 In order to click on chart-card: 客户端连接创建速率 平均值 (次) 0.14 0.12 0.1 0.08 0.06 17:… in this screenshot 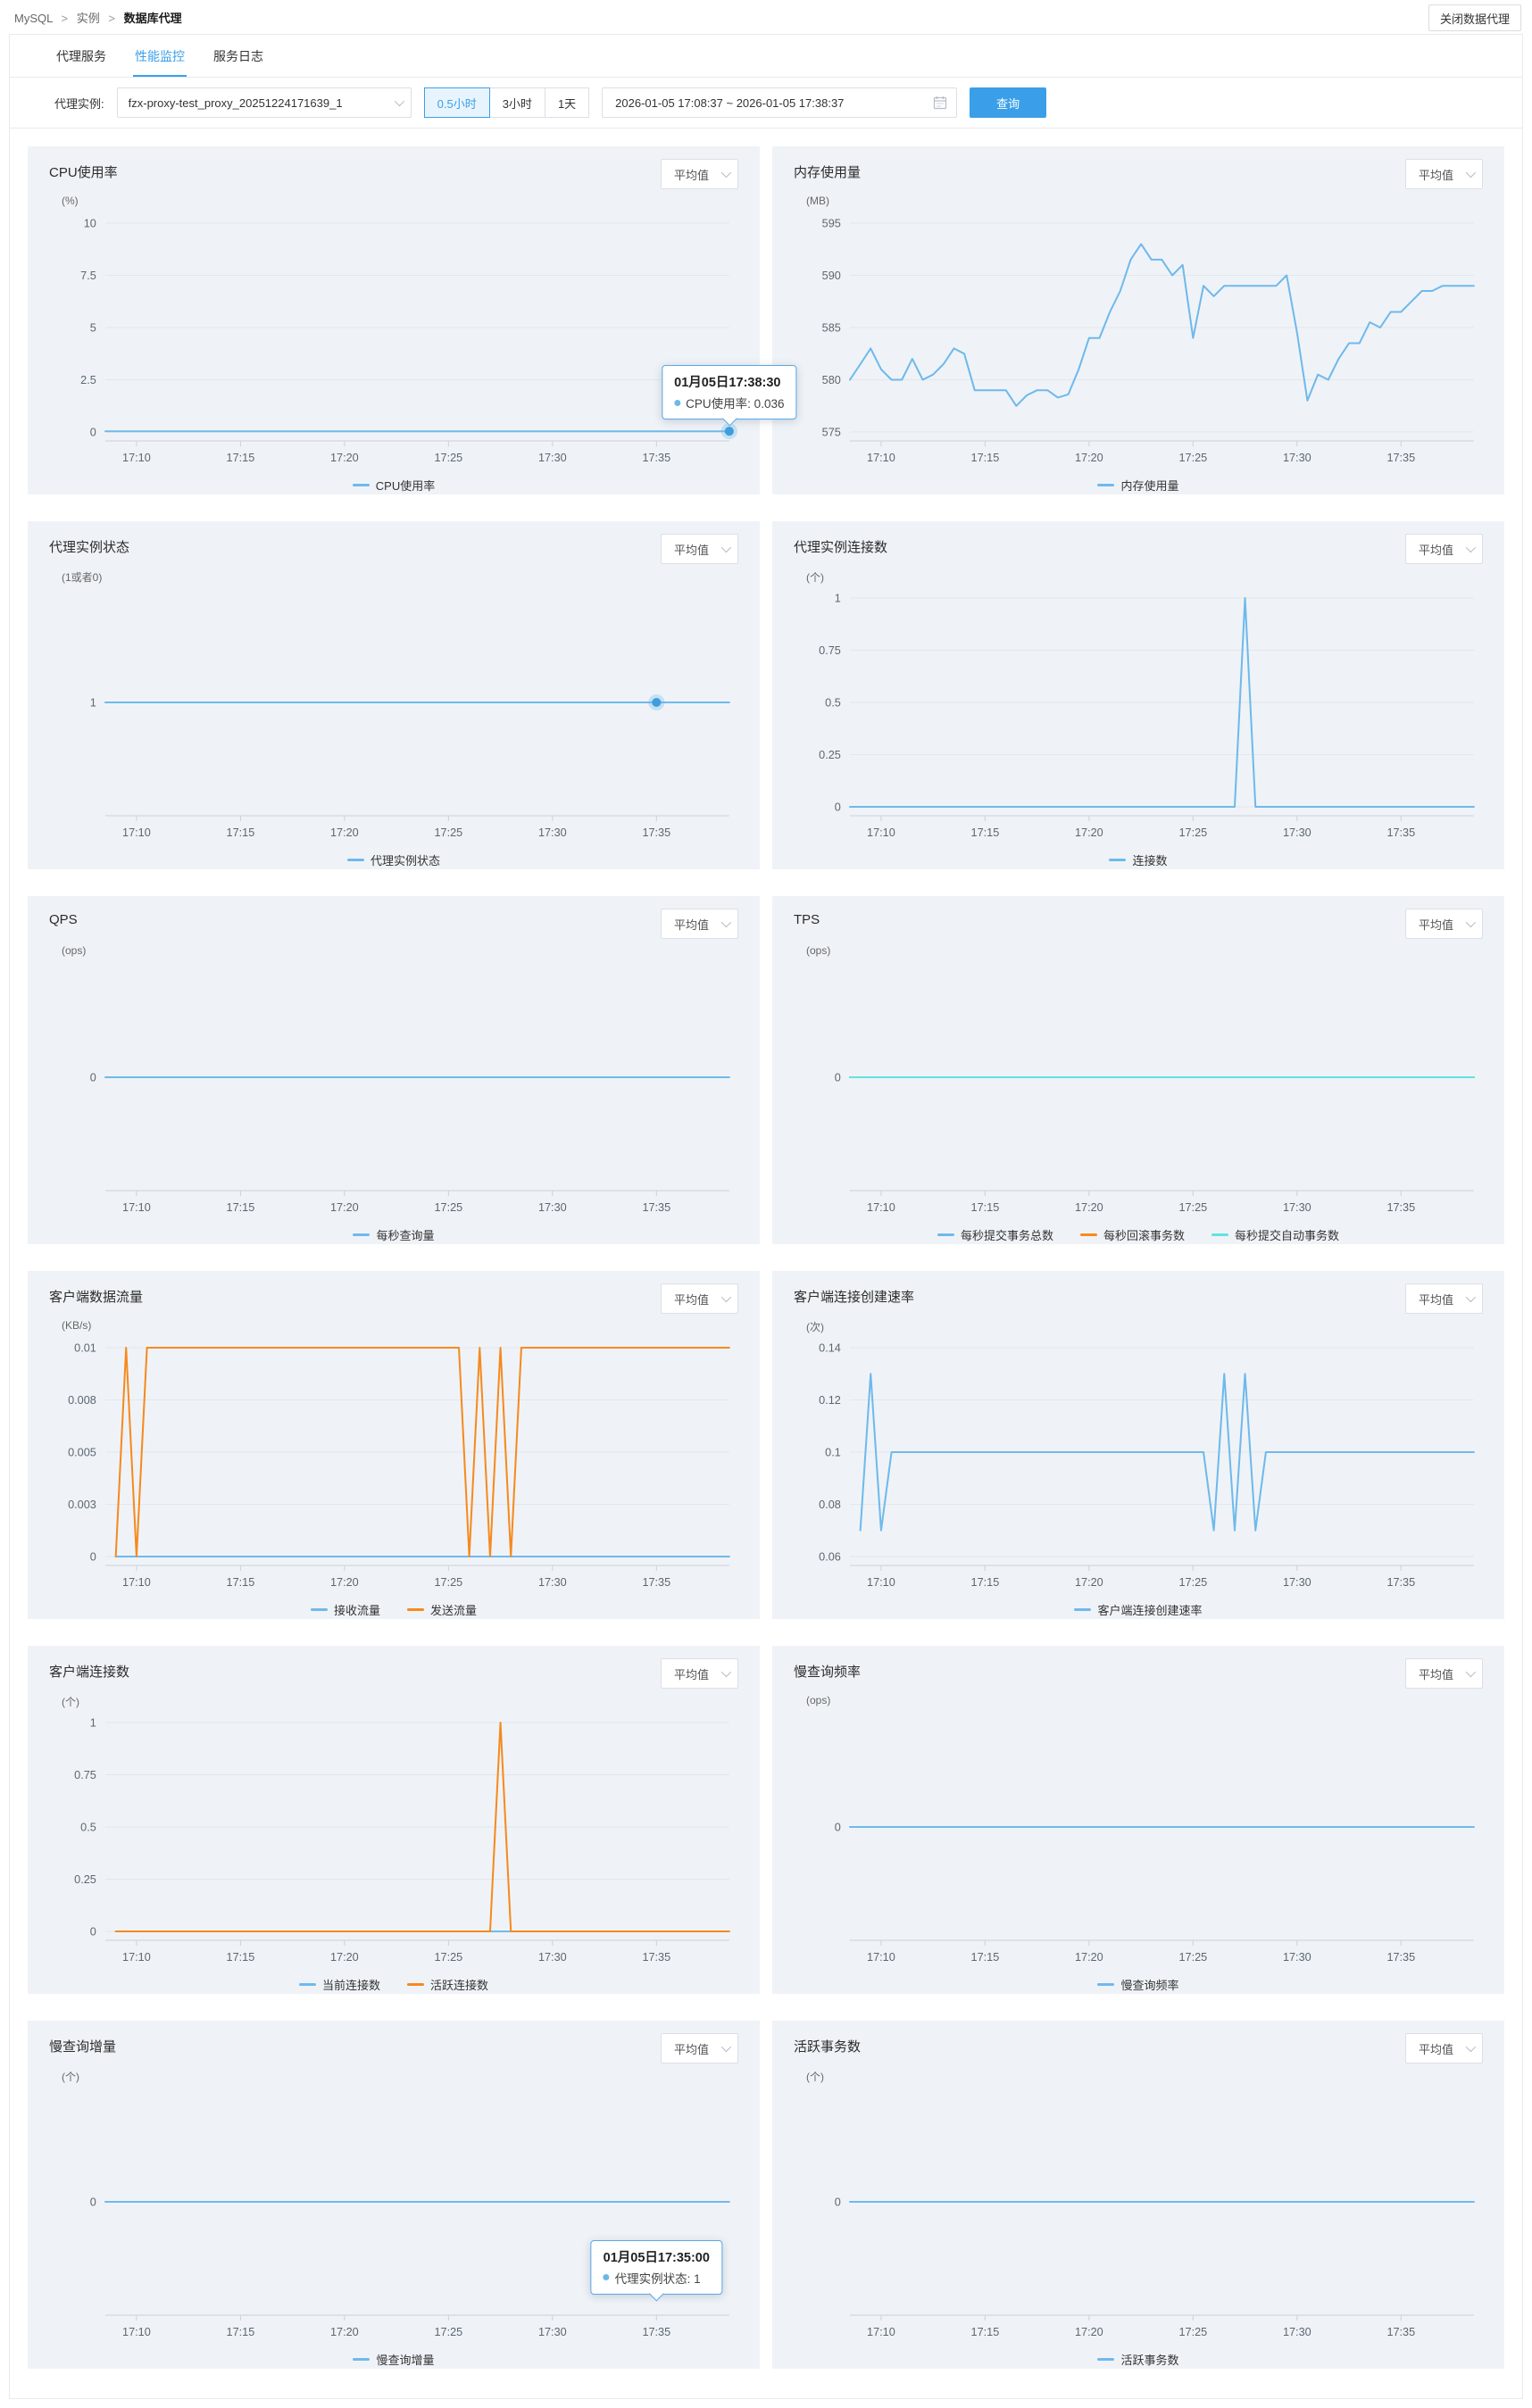, I will do `click(1138, 1445)`.